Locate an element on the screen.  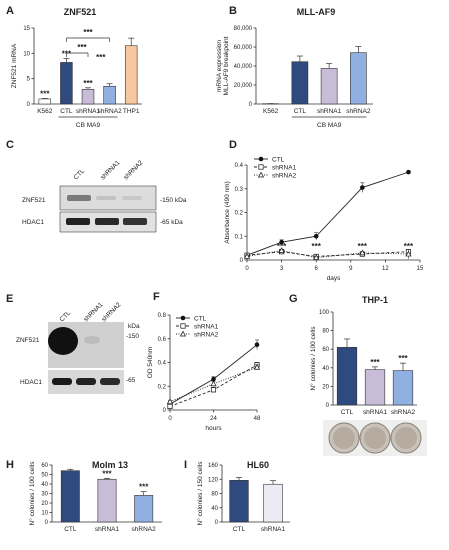
y-axis-label: Absorbance (490 nm) is located at coordinates (227, 212).